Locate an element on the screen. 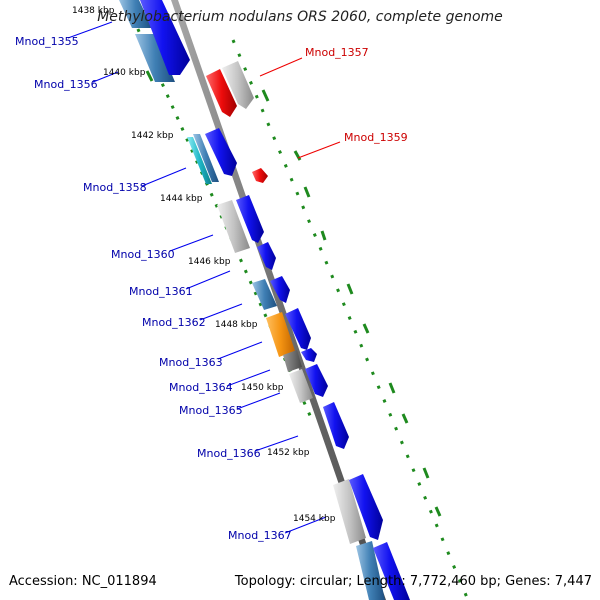 This screenshot has height=600, width=600. kbp-label-1452: 1452 kbp is located at coordinates (288, 453).